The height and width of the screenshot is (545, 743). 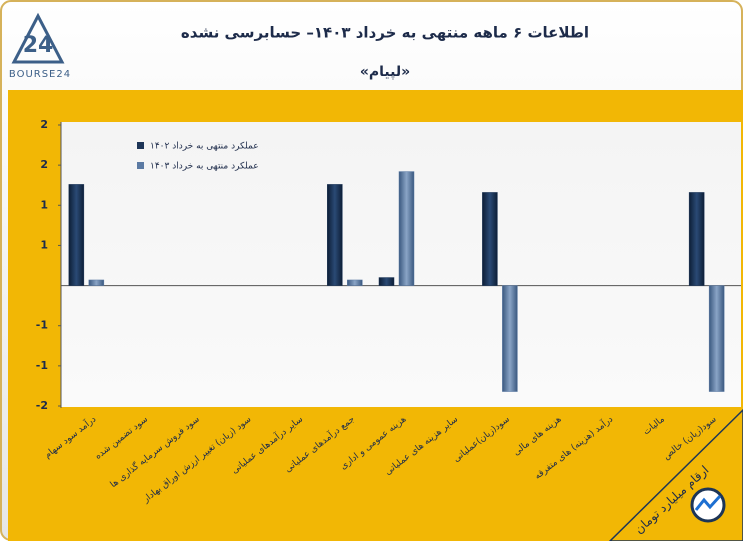 What do you see at coordinates (42, 405) in the screenshot?
I see `y-tick-label: -2` at bounding box center [42, 405].